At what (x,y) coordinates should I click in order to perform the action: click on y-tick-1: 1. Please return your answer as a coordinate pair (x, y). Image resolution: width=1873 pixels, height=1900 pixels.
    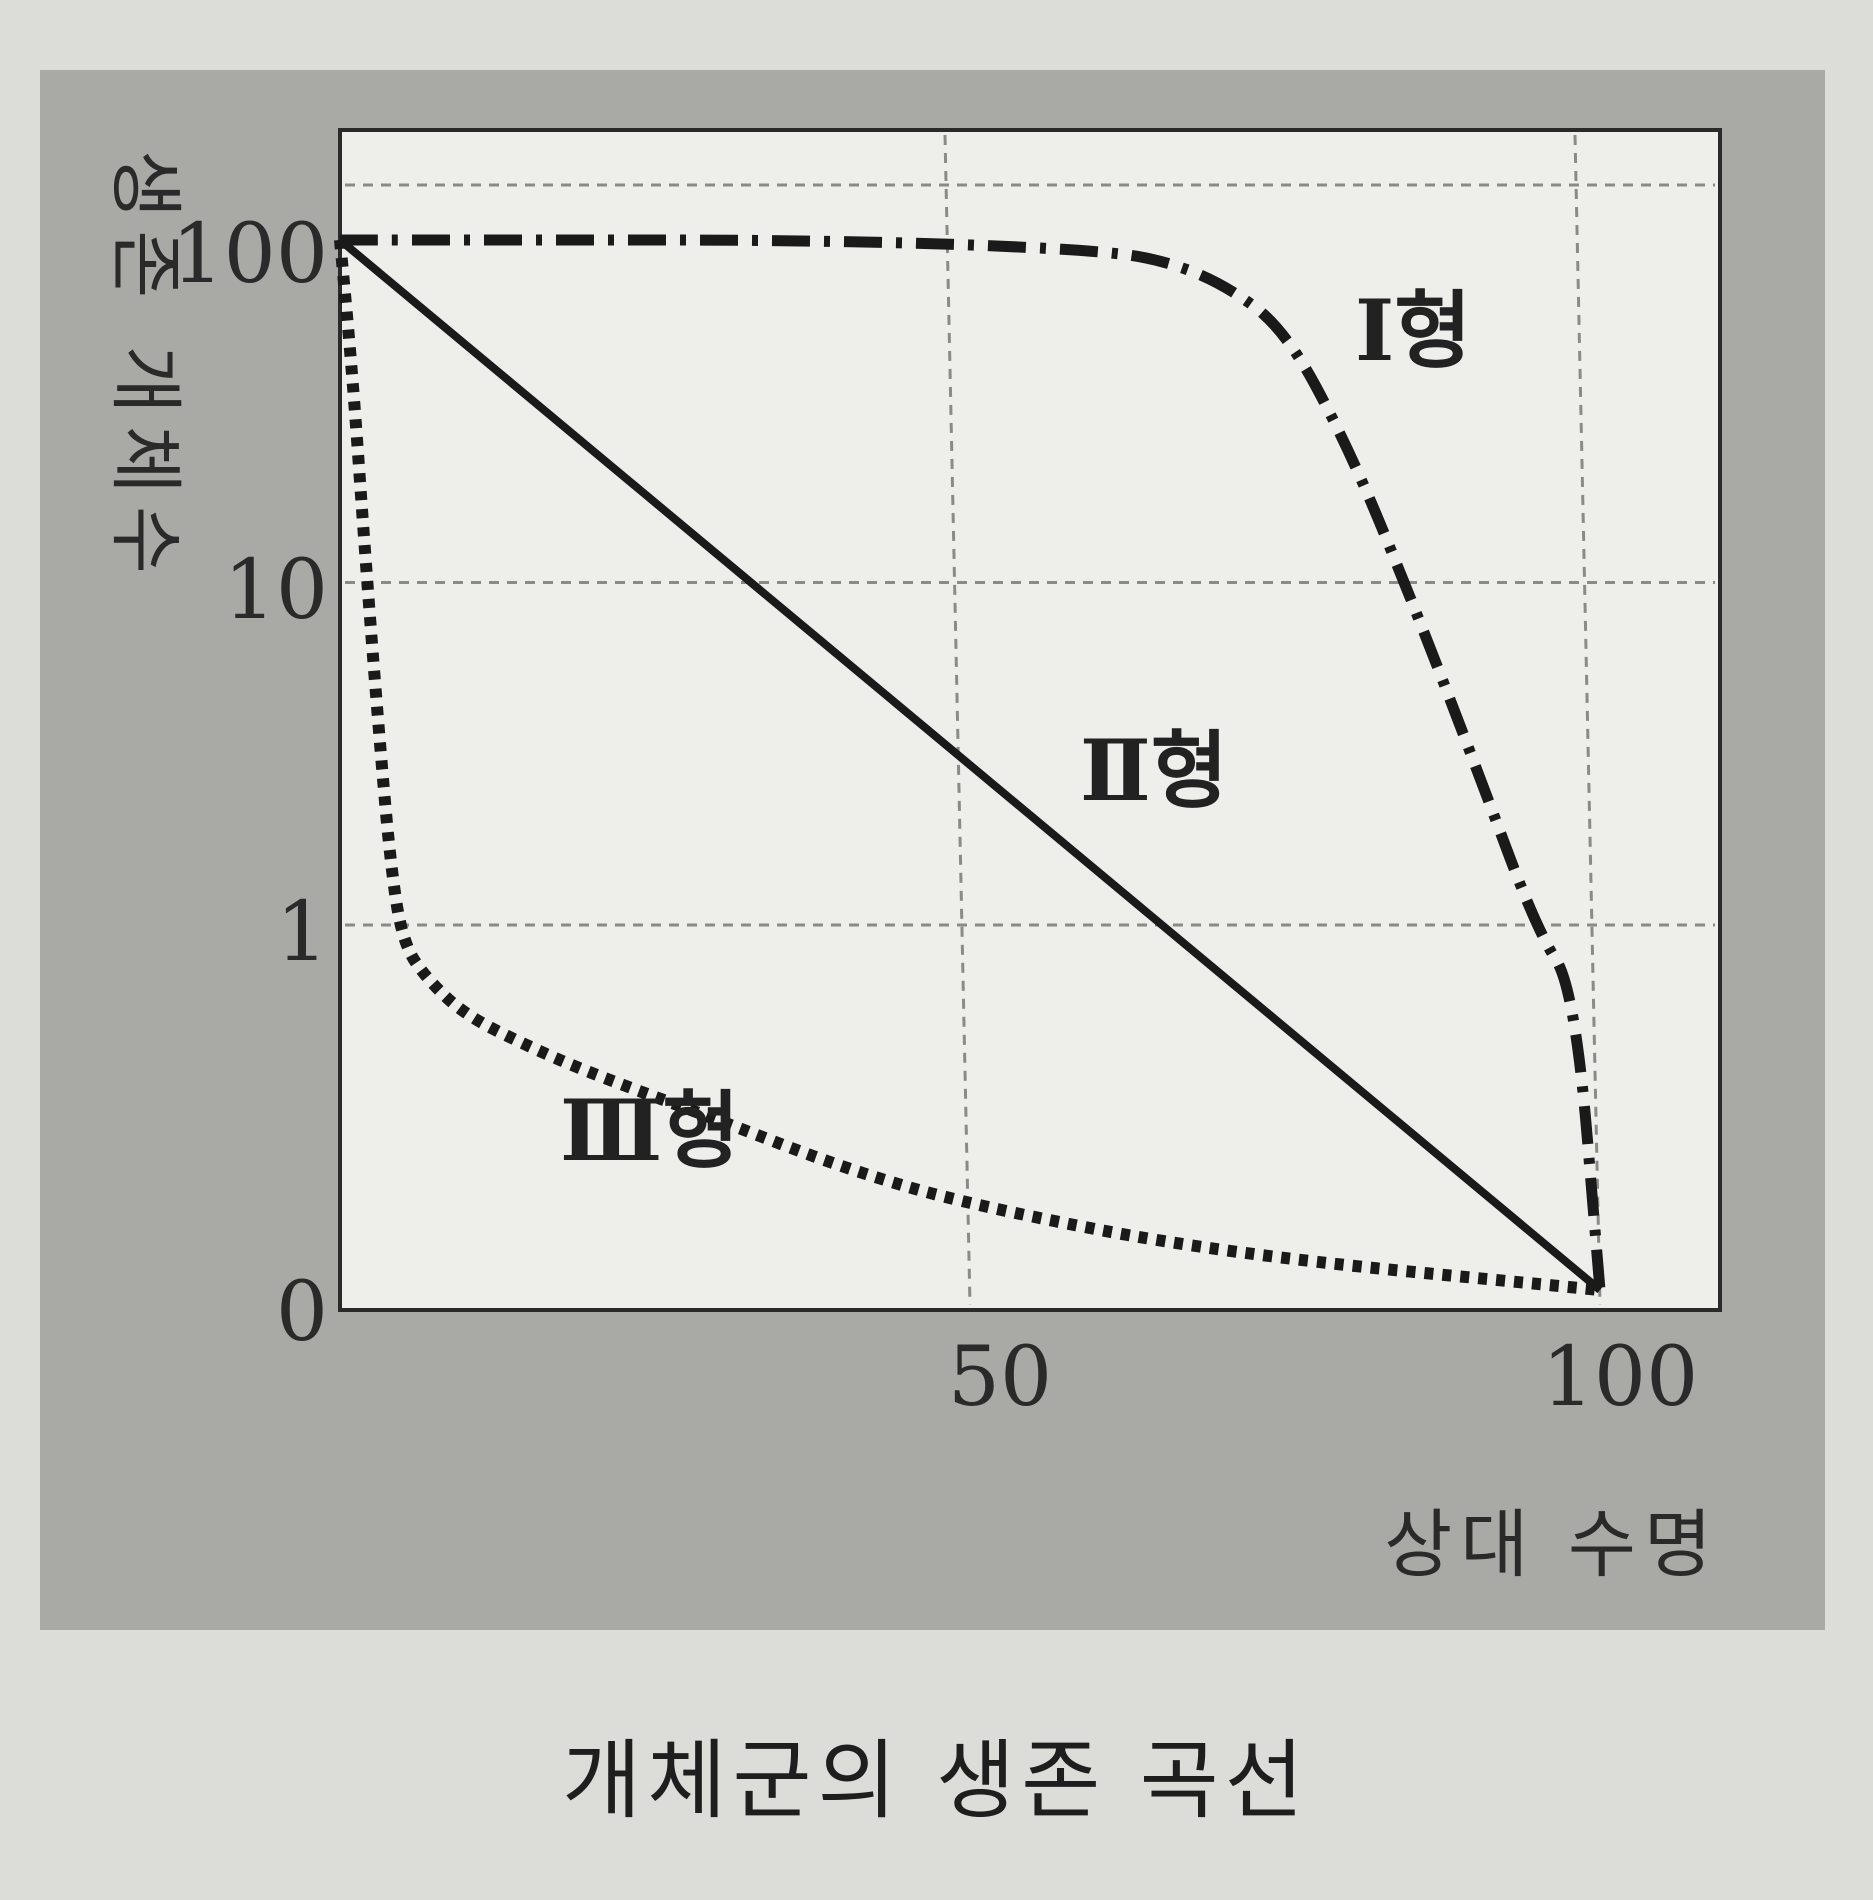
    Looking at the image, I should click on (302, 932).